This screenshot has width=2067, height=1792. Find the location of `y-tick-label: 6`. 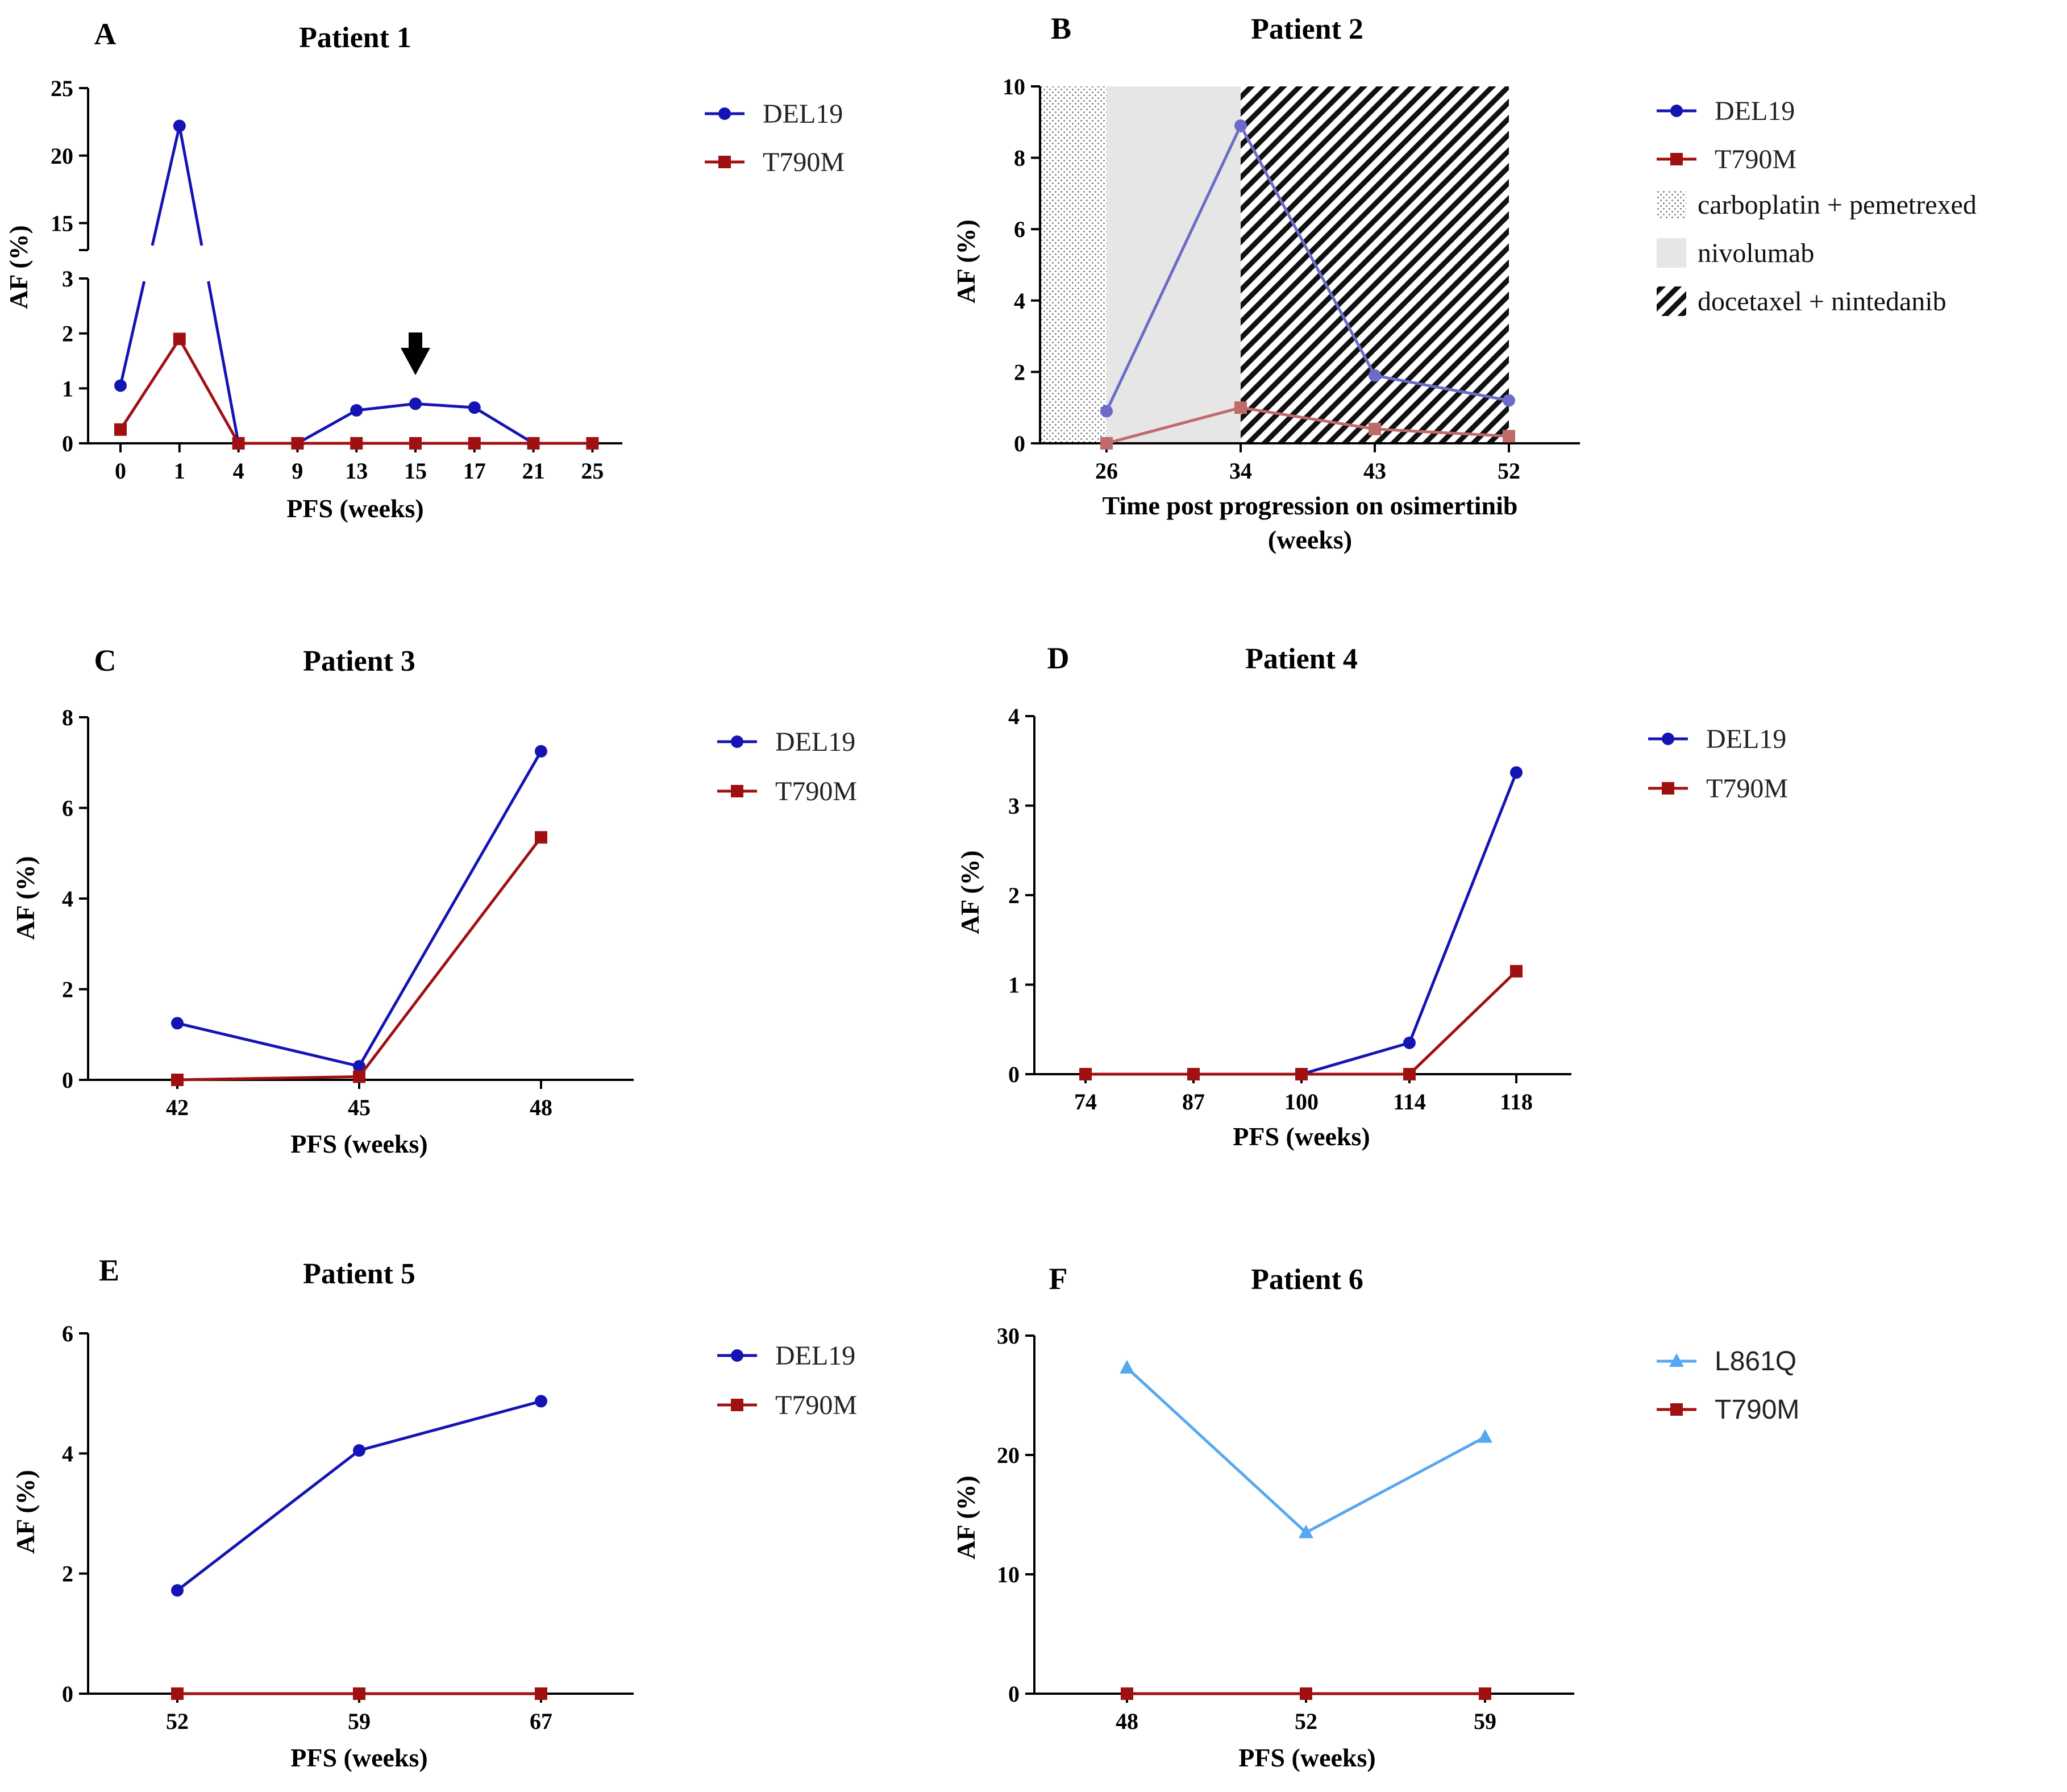

y-tick-label: 6 is located at coordinates (67, 808).